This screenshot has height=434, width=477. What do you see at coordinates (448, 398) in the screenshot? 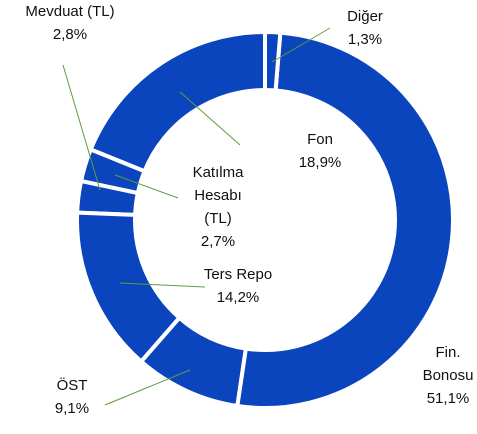
I see `value-label: 51,1%` at bounding box center [448, 398].